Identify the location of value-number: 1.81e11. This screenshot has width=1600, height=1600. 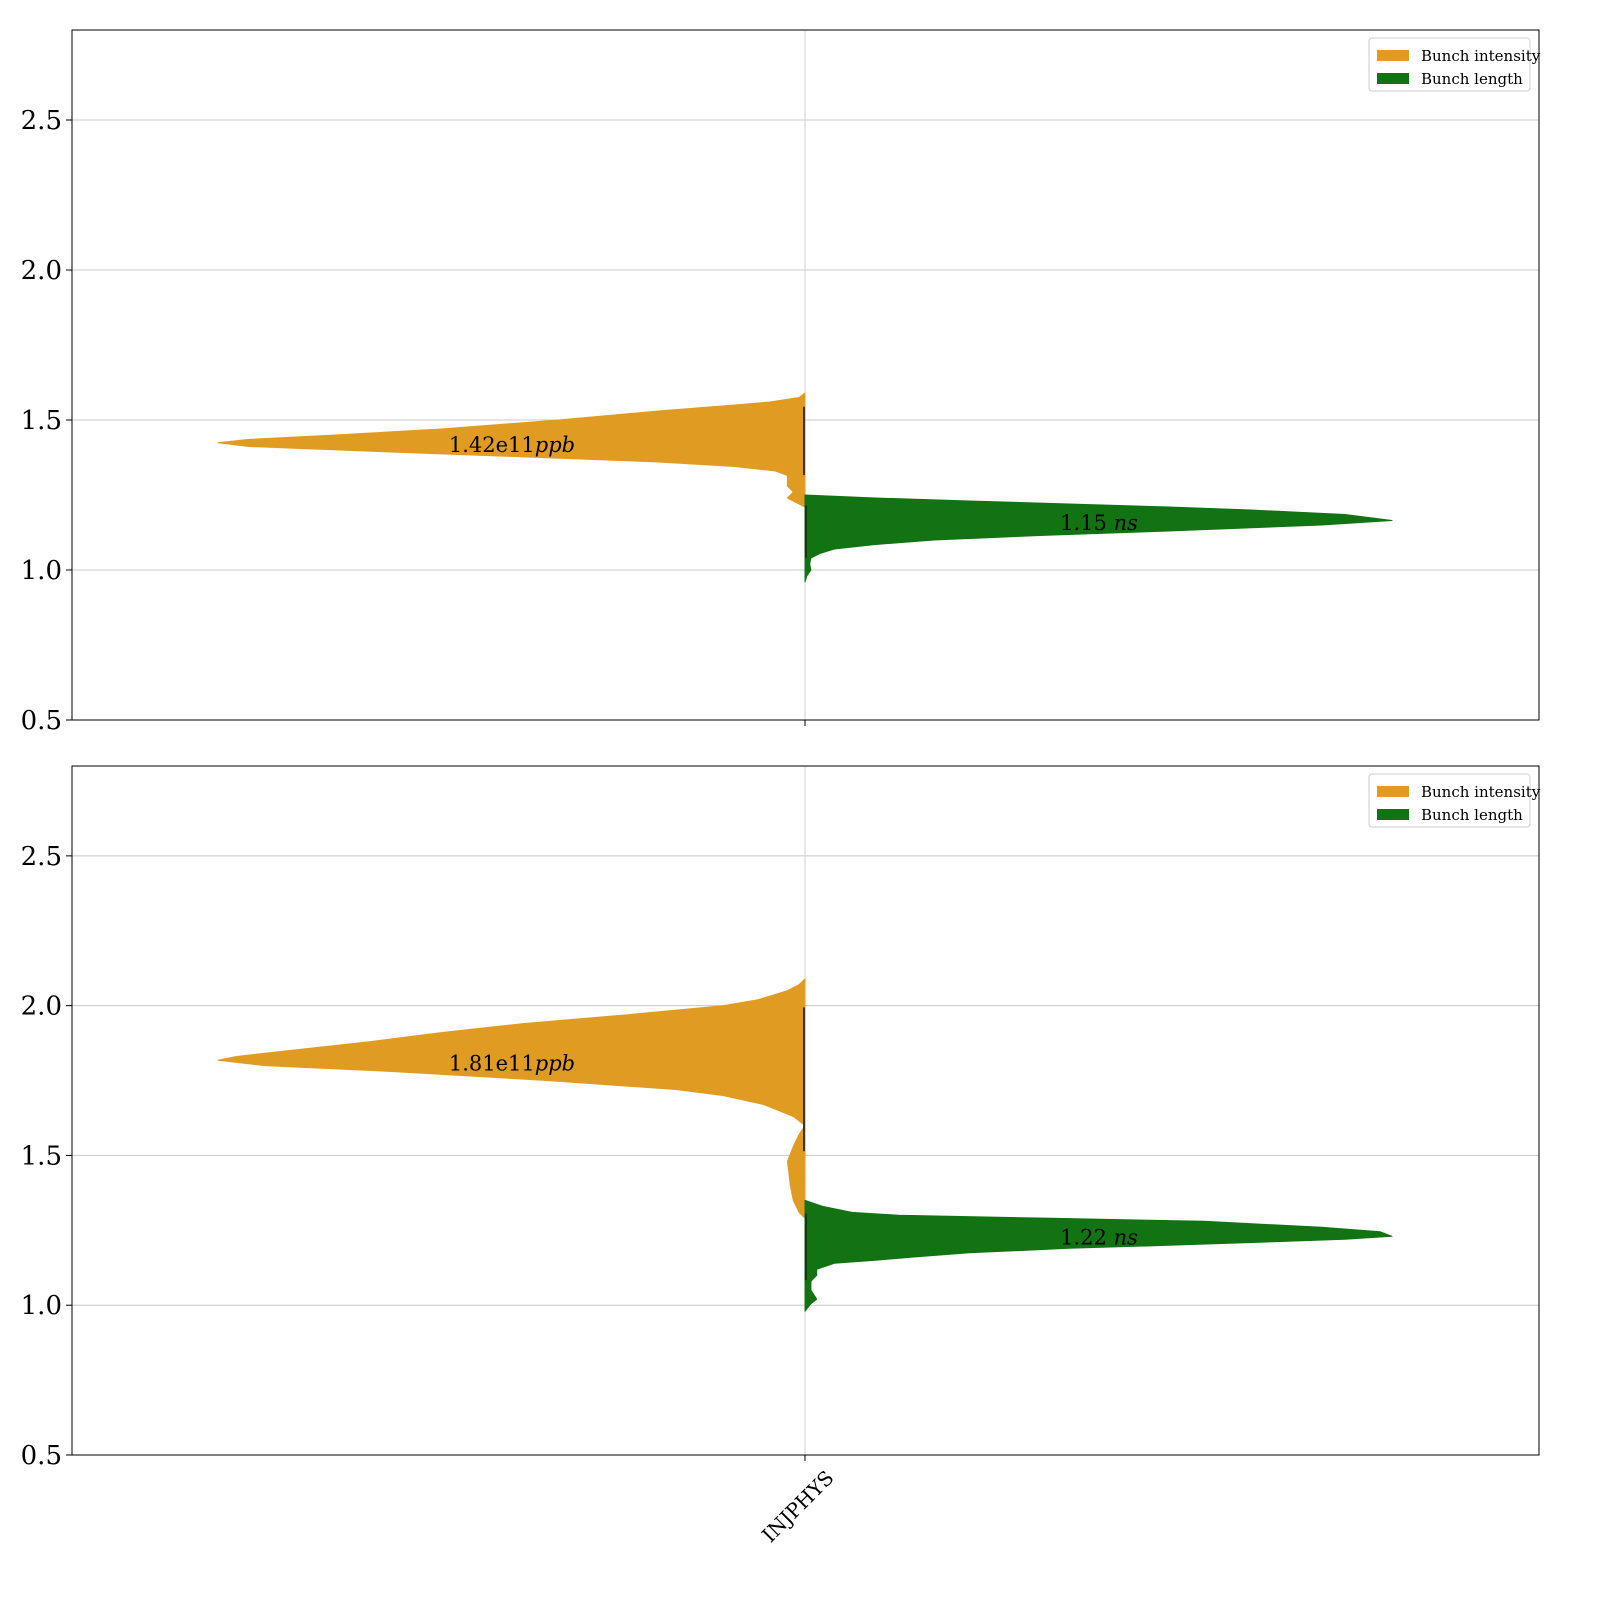
(492, 1064).